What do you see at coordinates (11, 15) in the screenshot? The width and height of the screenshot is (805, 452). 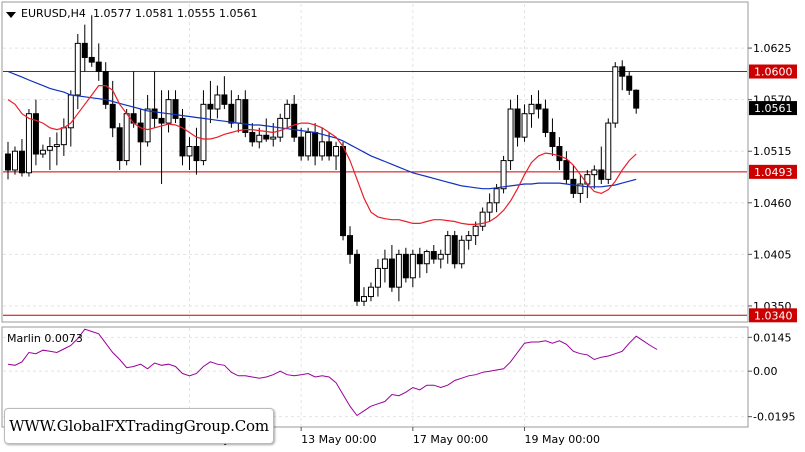 I see `symbol-menu-triangle-icon` at bounding box center [11, 15].